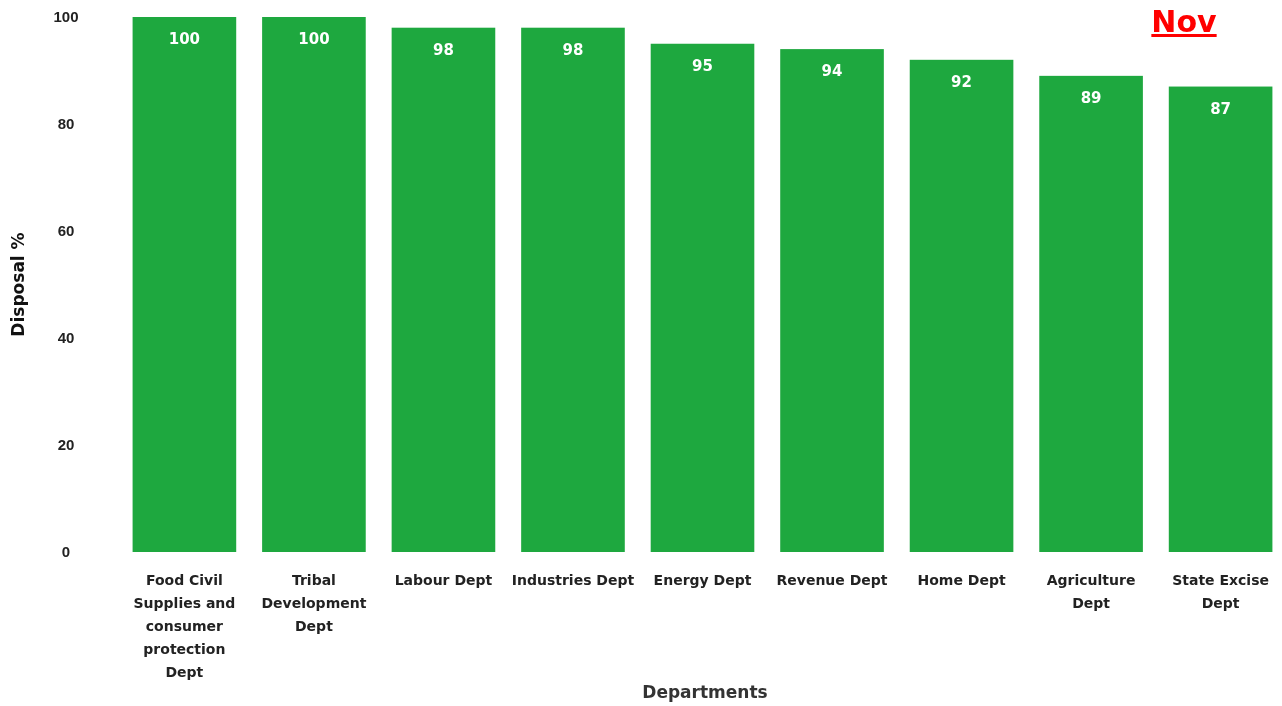  Describe the element at coordinates (184, 626) in the screenshot. I see `x-tick-label: Food Civil Supplies and consumer protection Dept` at that location.